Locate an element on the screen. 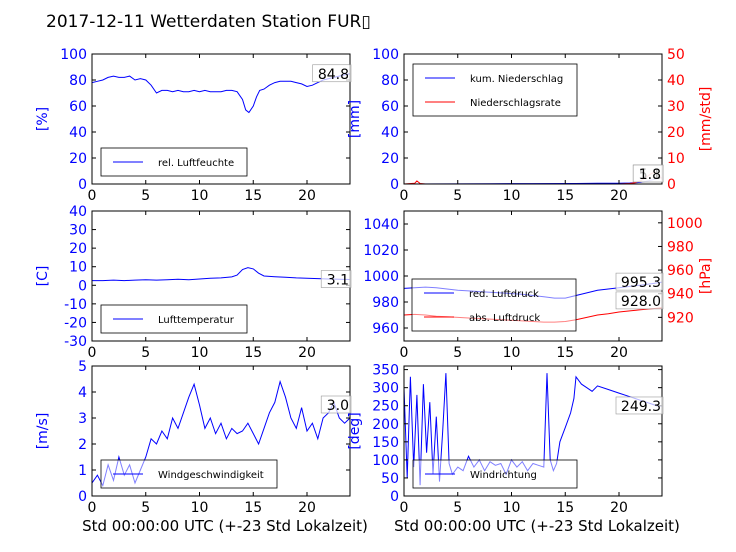  legend-entry: kum. Niederschlag is located at coordinates (516, 79).